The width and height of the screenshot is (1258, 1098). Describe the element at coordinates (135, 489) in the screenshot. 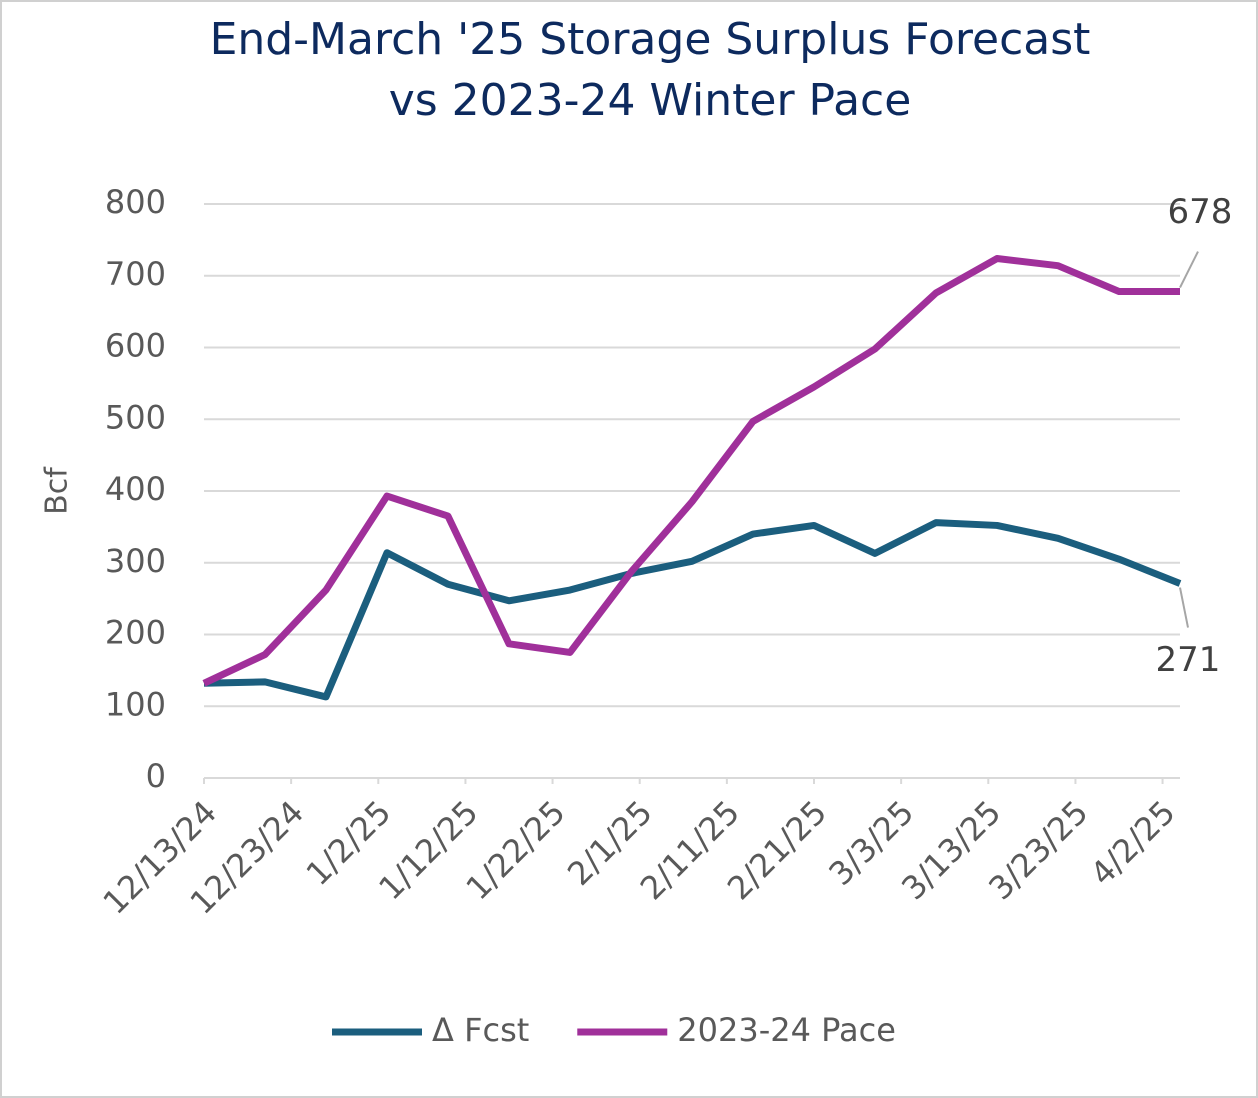

I see `y-tick-label: 400` at that location.